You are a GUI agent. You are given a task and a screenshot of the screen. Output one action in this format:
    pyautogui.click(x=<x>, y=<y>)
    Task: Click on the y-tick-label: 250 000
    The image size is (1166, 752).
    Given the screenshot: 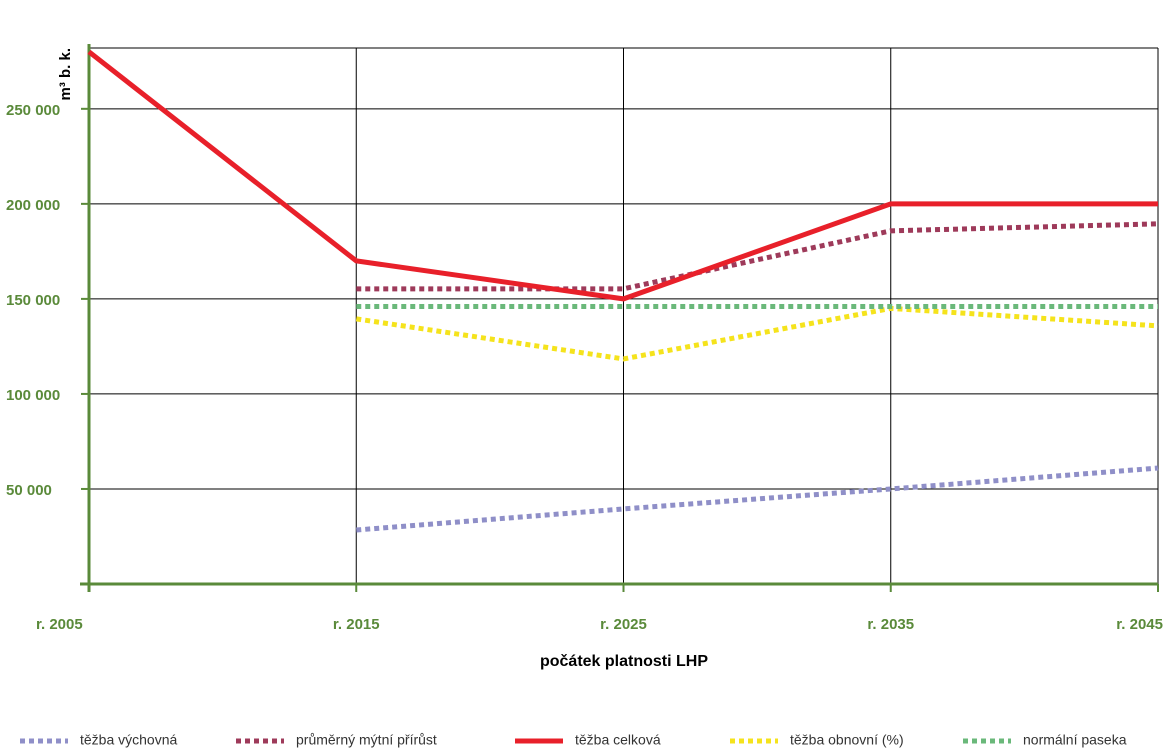 What is the action you would take?
    pyautogui.click(x=33, y=110)
    